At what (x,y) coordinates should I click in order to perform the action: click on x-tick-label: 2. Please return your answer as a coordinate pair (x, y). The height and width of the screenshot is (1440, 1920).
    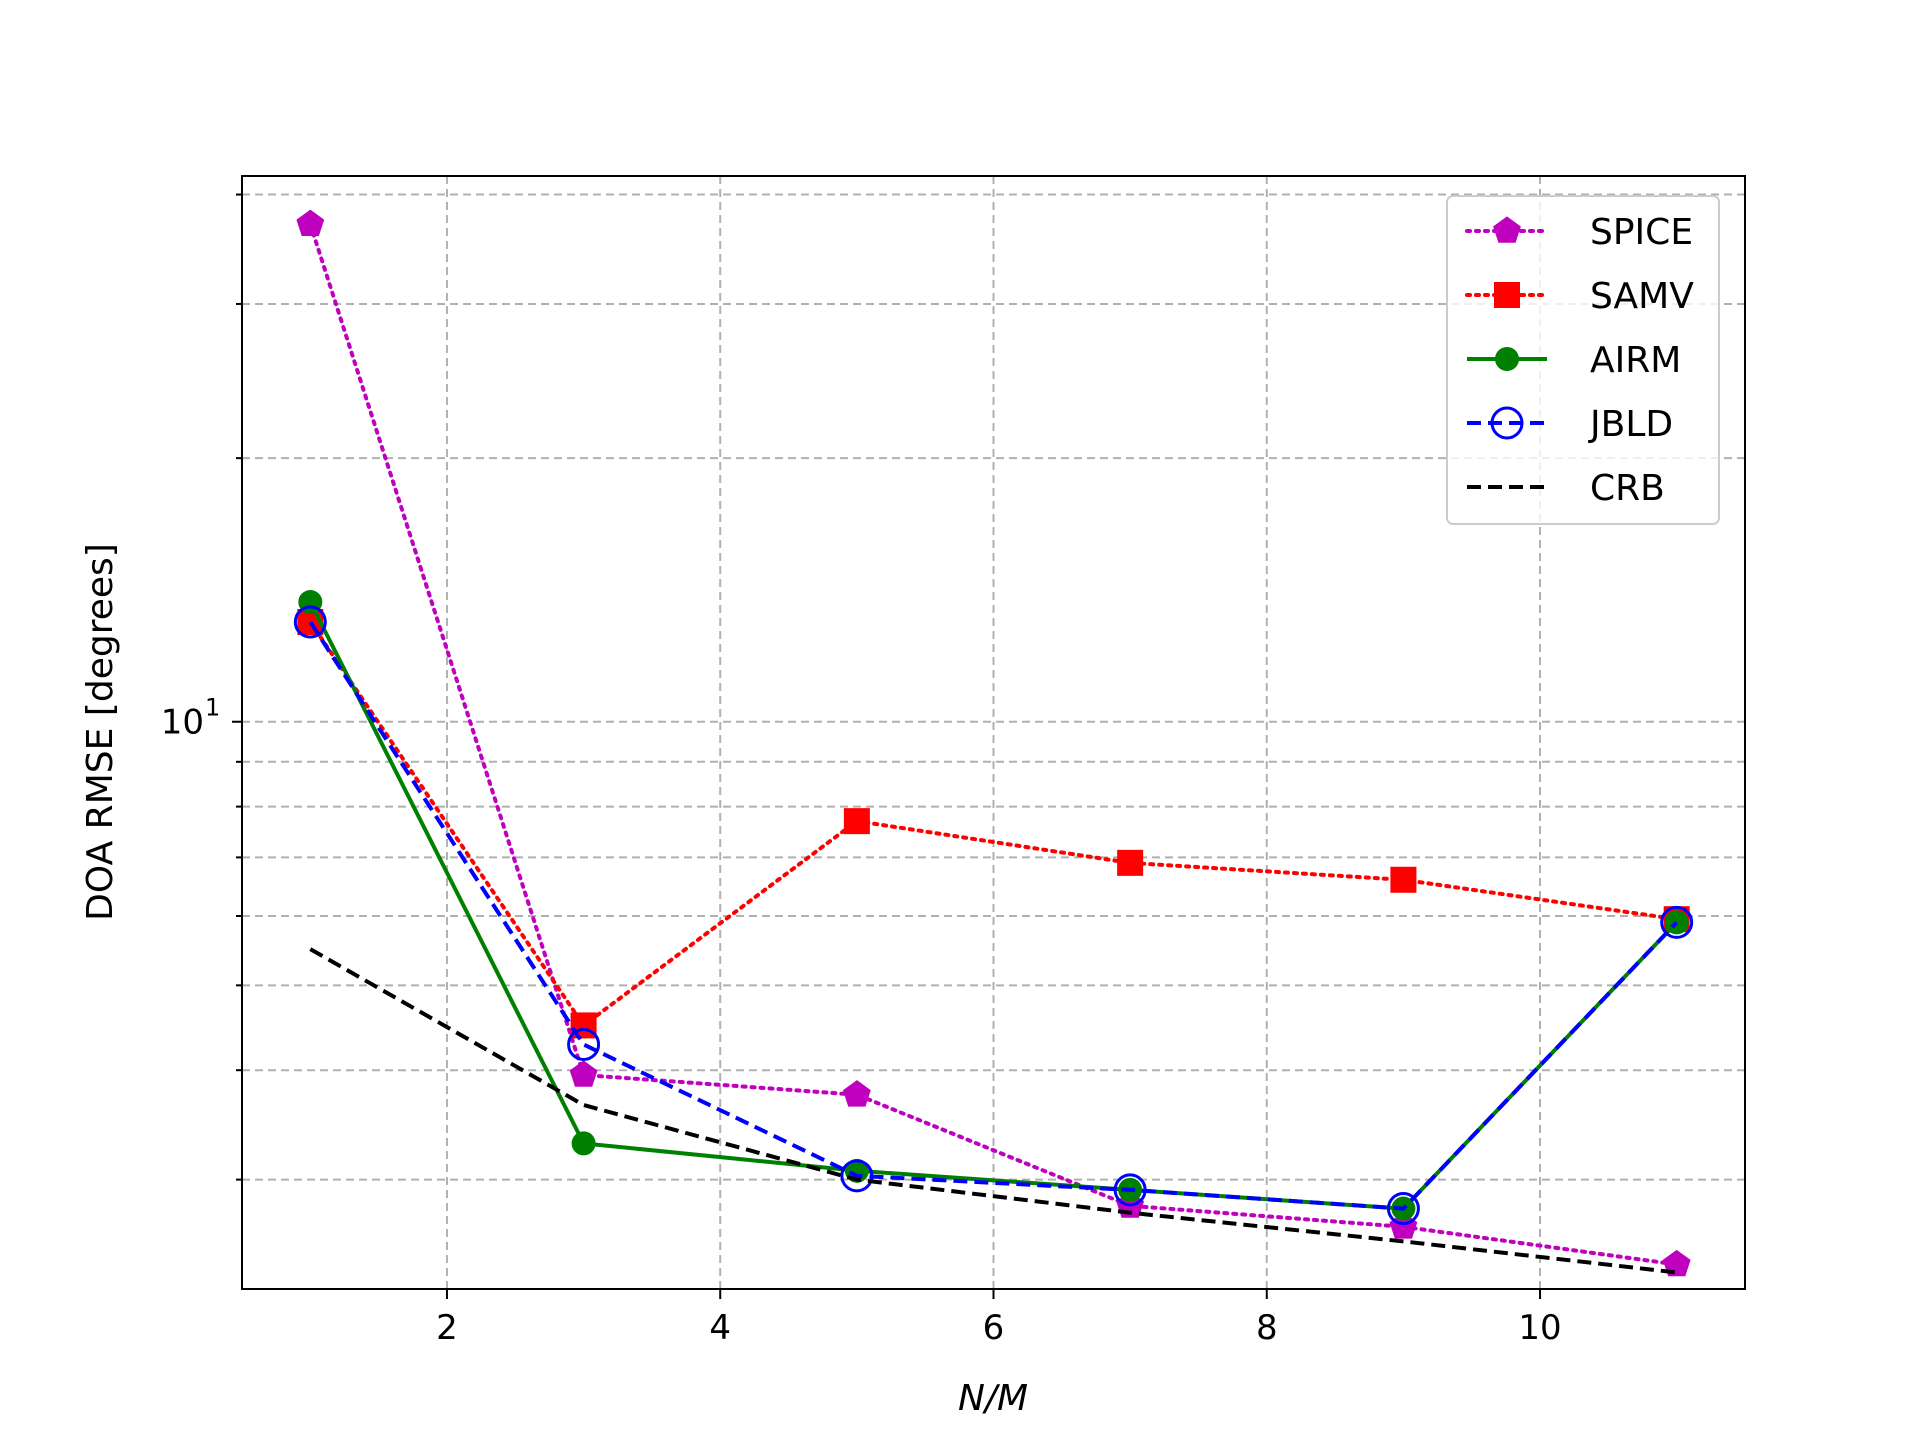
    Looking at the image, I should click on (447, 1328).